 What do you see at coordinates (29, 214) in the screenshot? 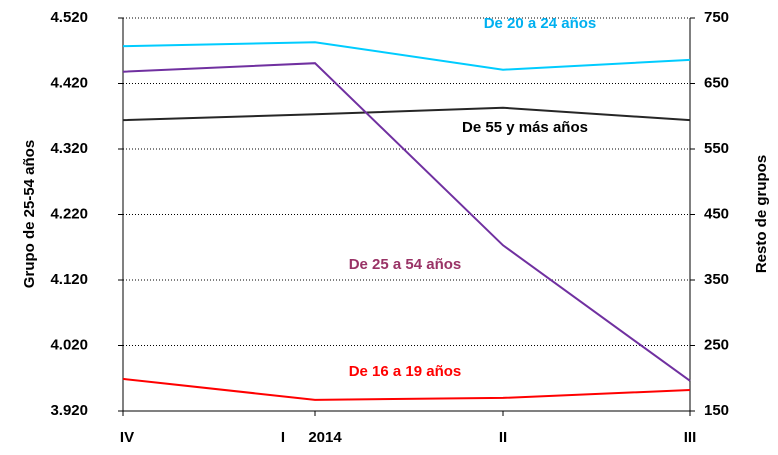
I see `y-axis-title: Grupo de 25-54 años` at bounding box center [29, 214].